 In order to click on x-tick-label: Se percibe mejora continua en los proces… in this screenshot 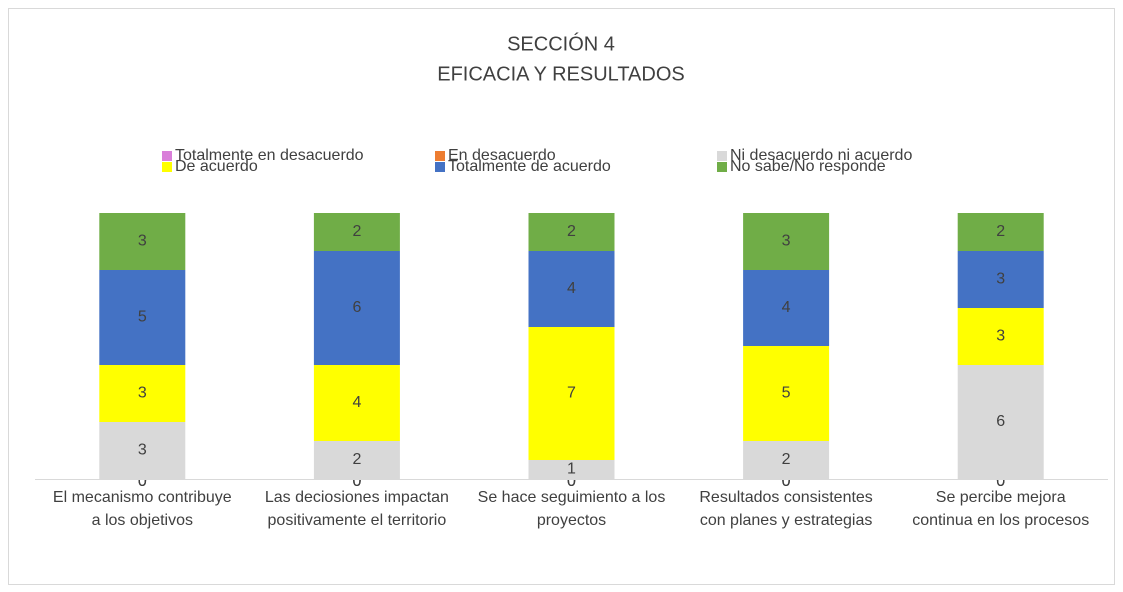, I will do `click(1001, 509)`.